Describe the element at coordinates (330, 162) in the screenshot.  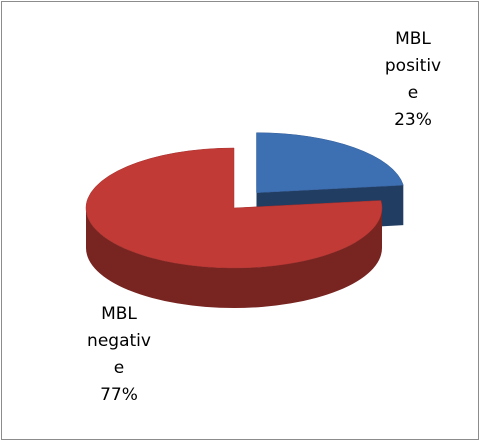
I see `slice-top` at that location.